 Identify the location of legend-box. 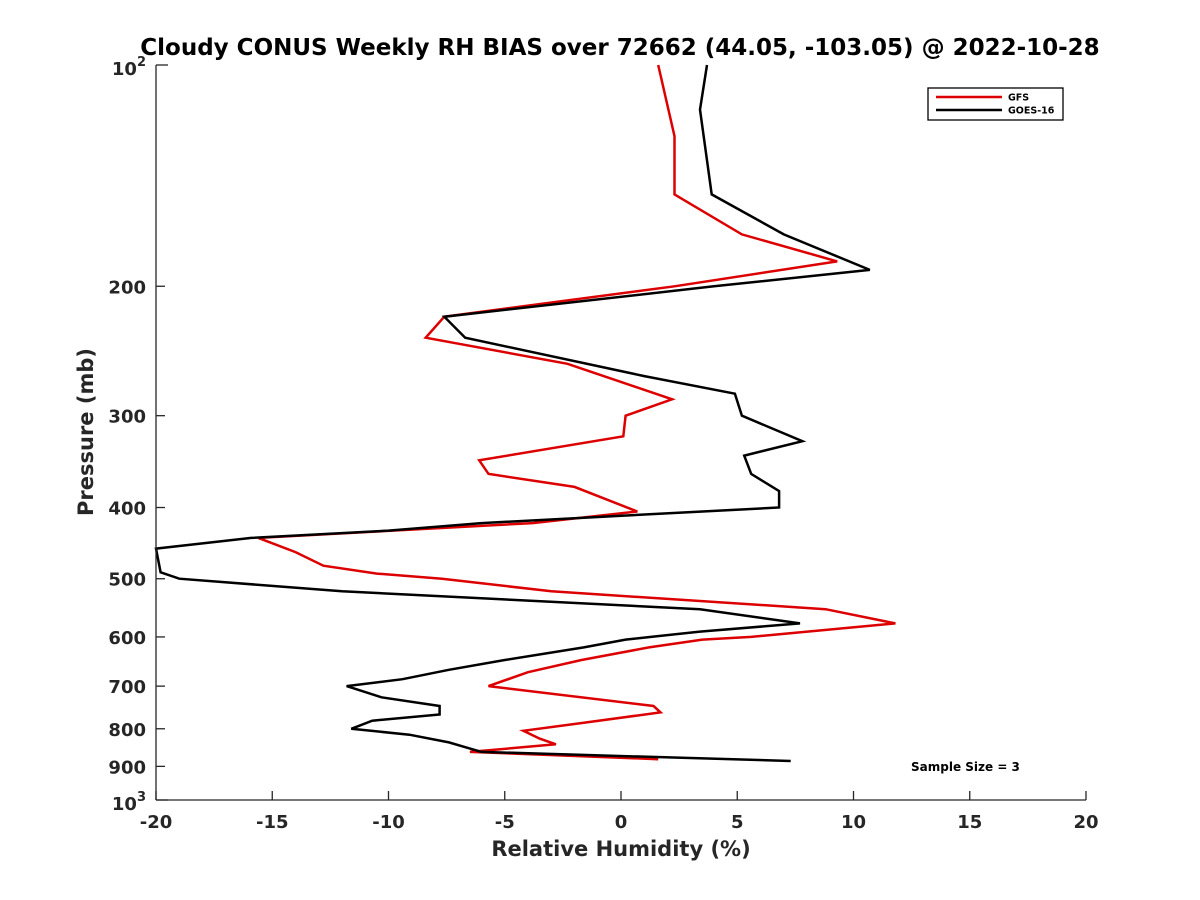
(995, 104).